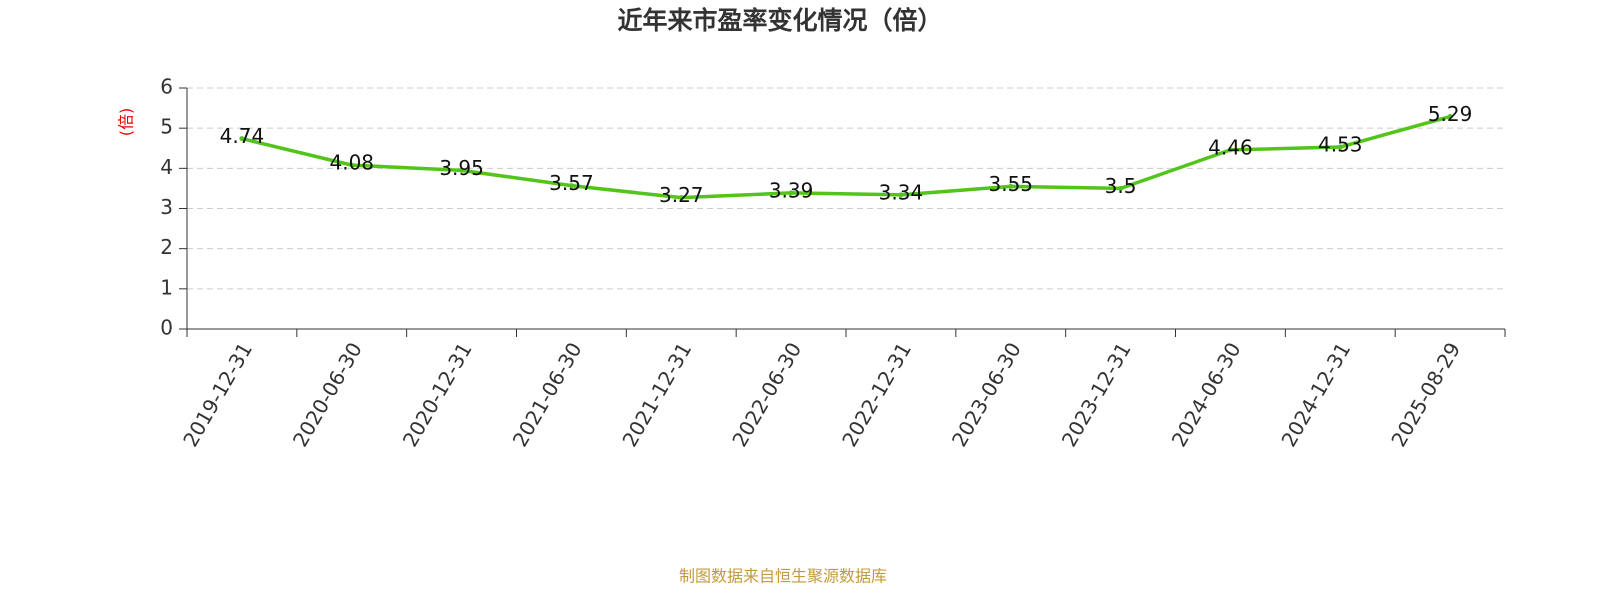 The image size is (1600, 604). Describe the element at coordinates (166, 207) in the screenshot. I see `y-tick-label: 3` at that location.